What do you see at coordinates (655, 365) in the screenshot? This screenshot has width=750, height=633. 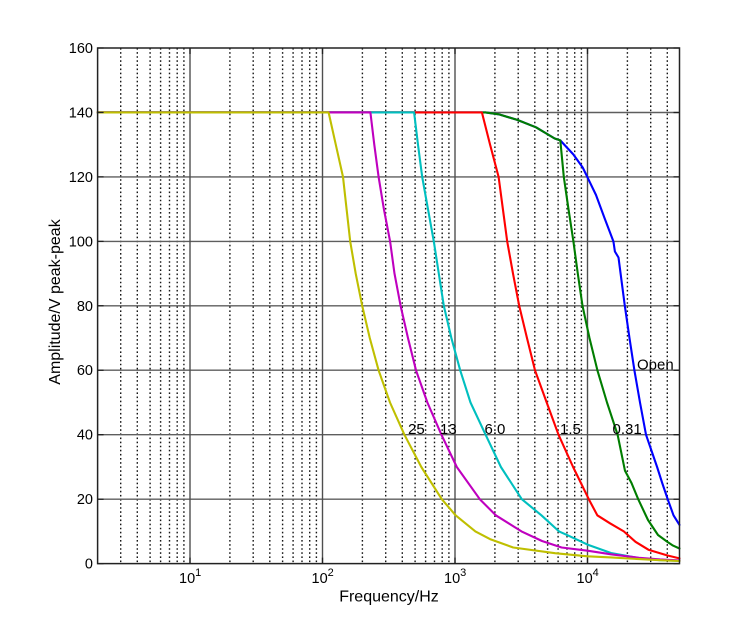 I see `svg-text: Open` at bounding box center [655, 365].